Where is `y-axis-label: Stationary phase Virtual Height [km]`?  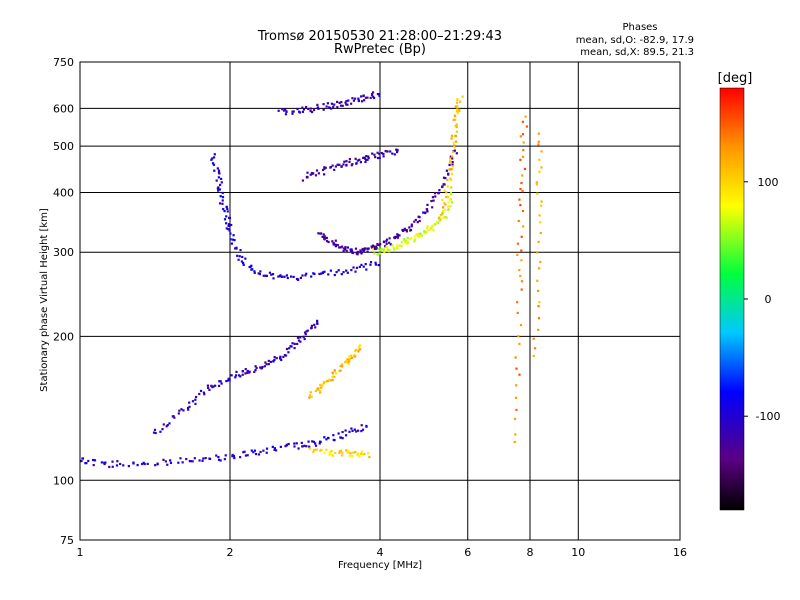 y-axis-label: Stationary phase Virtual Height [km] is located at coordinates (44, 300).